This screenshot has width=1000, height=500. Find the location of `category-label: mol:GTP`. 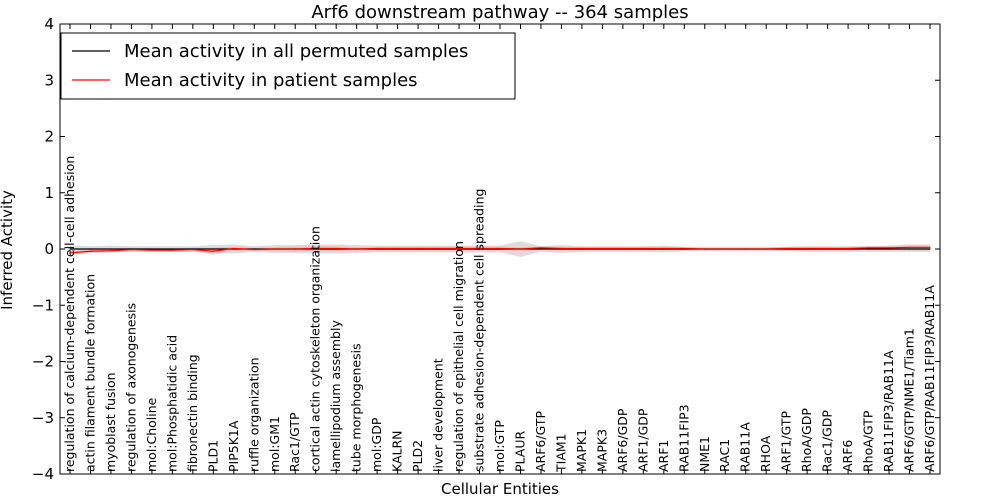

category-label: mol:GTP is located at coordinates (499, 446).